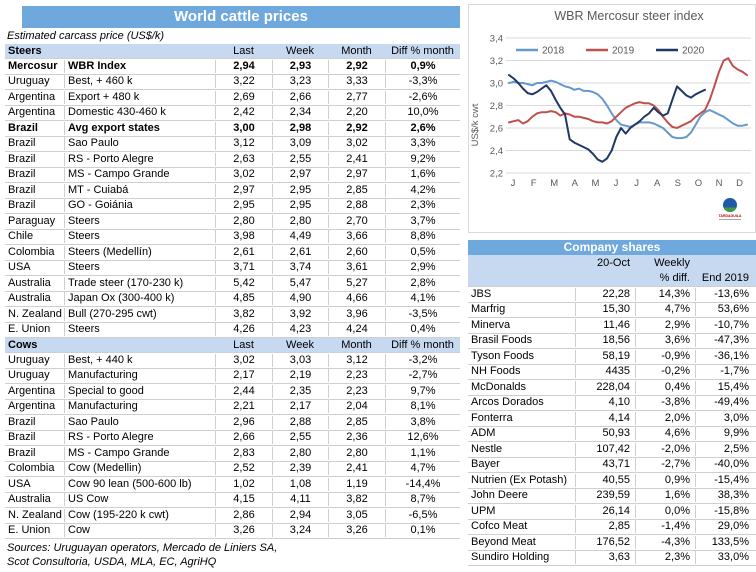 The image size is (756, 572). I want to click on cell-last: 2,63, so click(243, 159).